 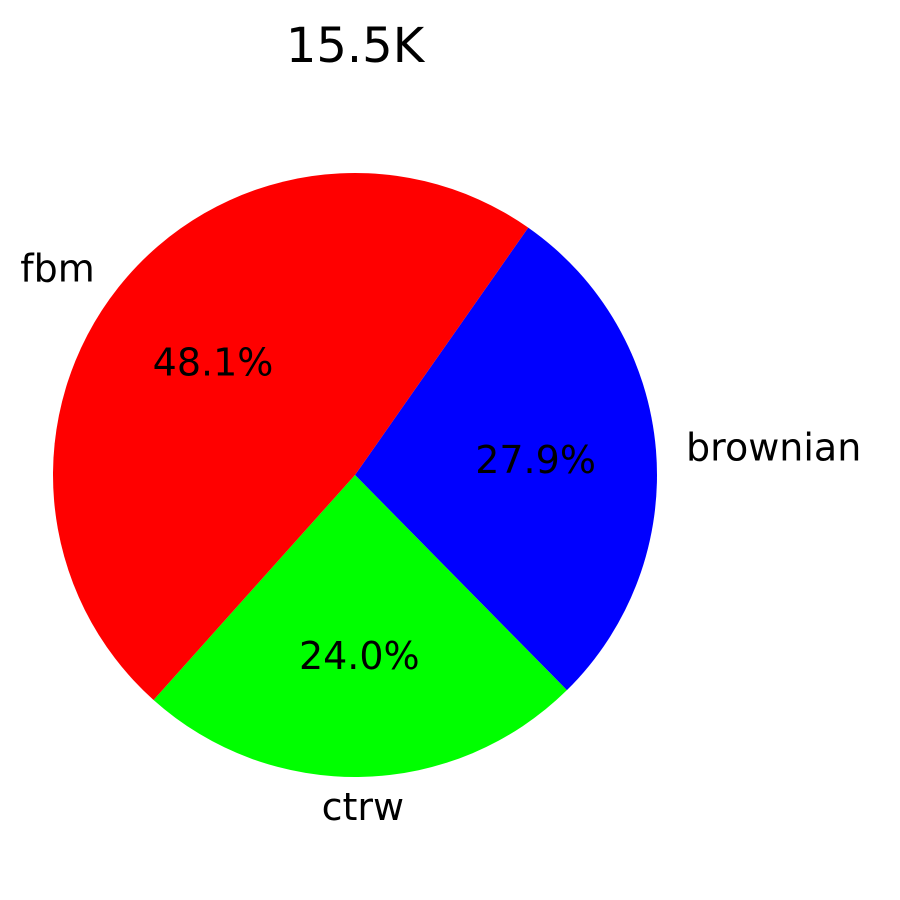 I want to click on pie-category-label-brownian: brownian, so click(x=773, y=447).